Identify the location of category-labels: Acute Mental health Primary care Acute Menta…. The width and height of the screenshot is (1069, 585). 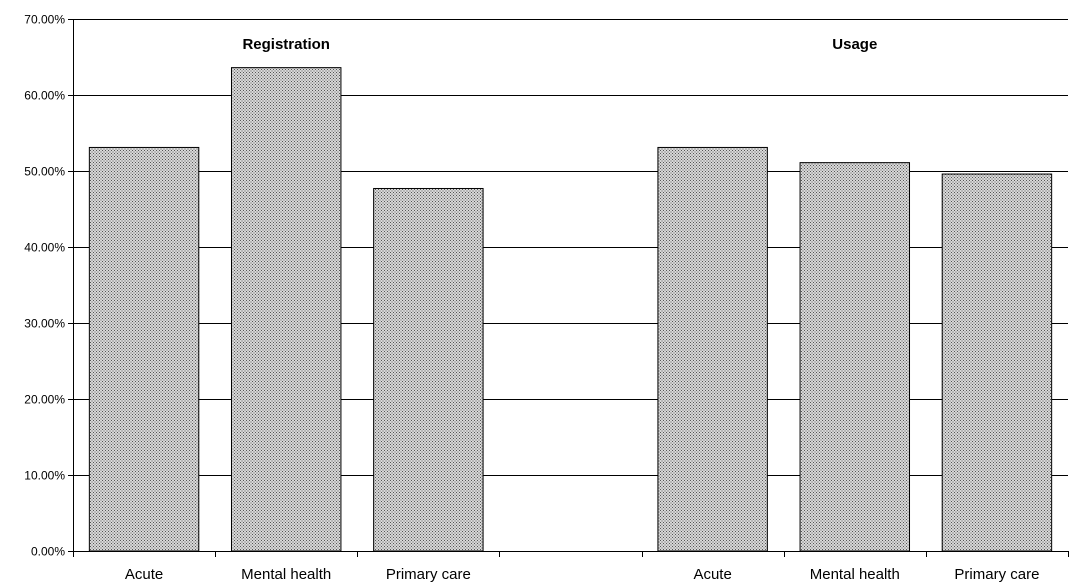
(582, 574).